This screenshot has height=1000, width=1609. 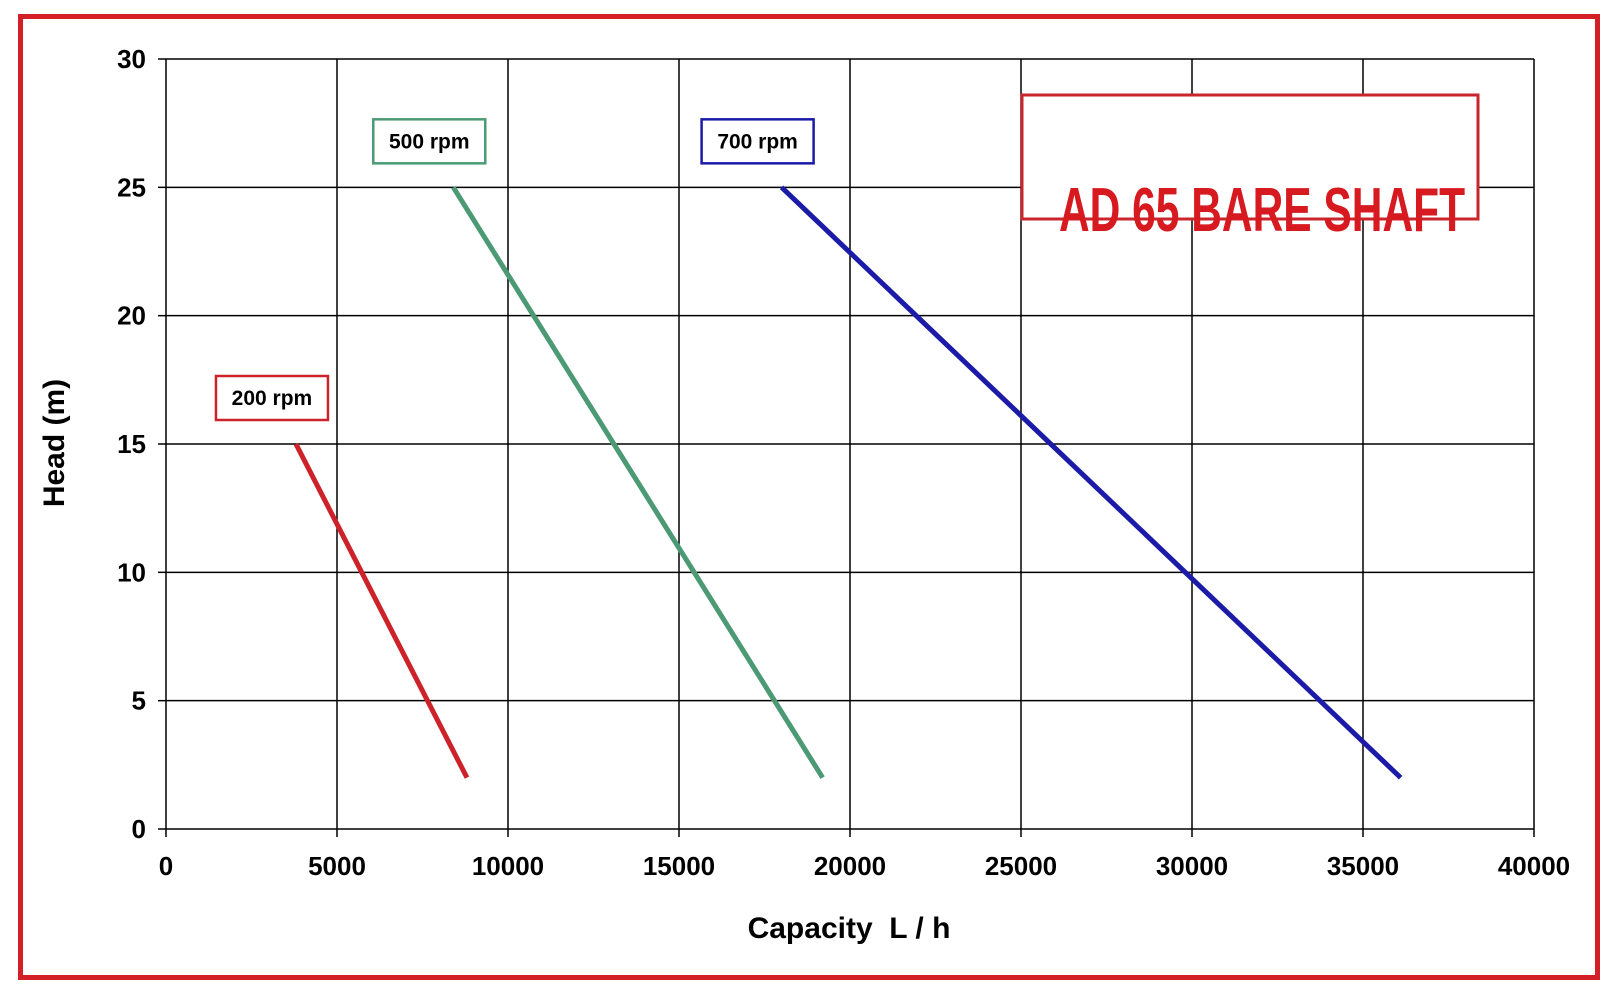 I want to click on series-label-text: 700 rpm, so click(x=757, y=141).